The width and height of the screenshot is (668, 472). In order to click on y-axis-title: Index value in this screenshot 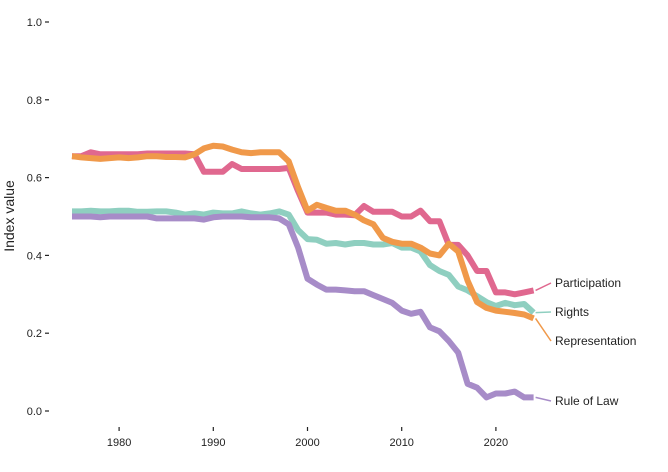, I will do `click(9, 216)`.